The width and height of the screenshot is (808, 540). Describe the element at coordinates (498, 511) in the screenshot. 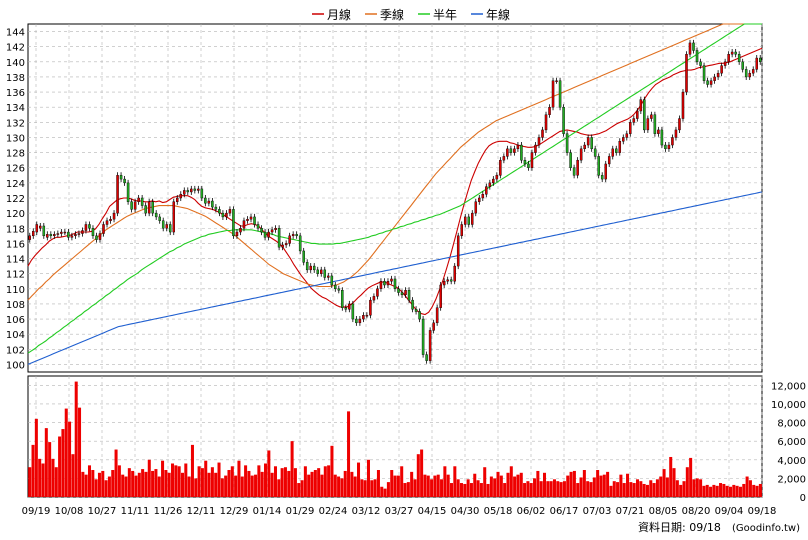

I see `x-tick-label-14: 05/18` at that location.